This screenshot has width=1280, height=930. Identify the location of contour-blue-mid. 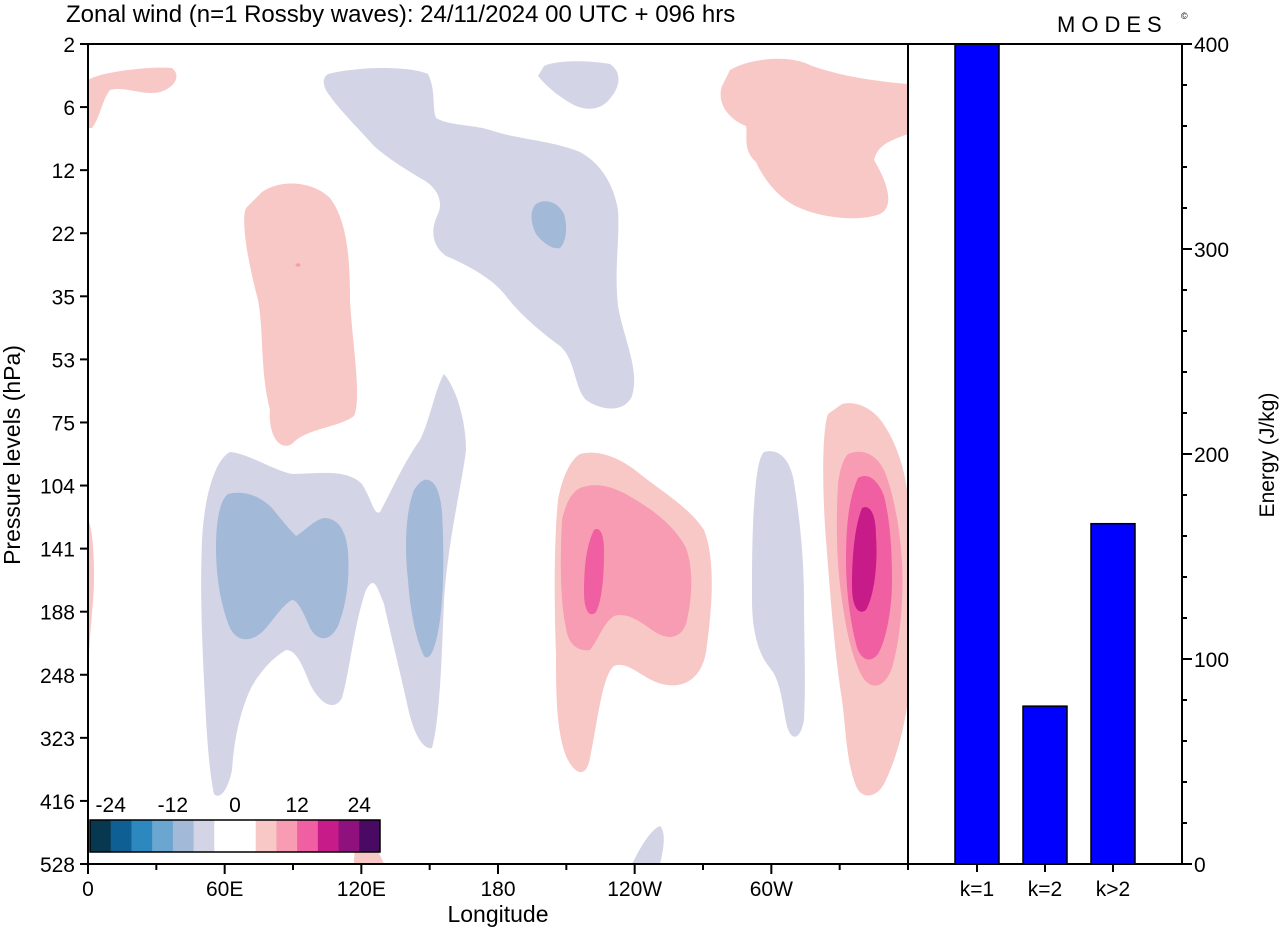
(425, 568).